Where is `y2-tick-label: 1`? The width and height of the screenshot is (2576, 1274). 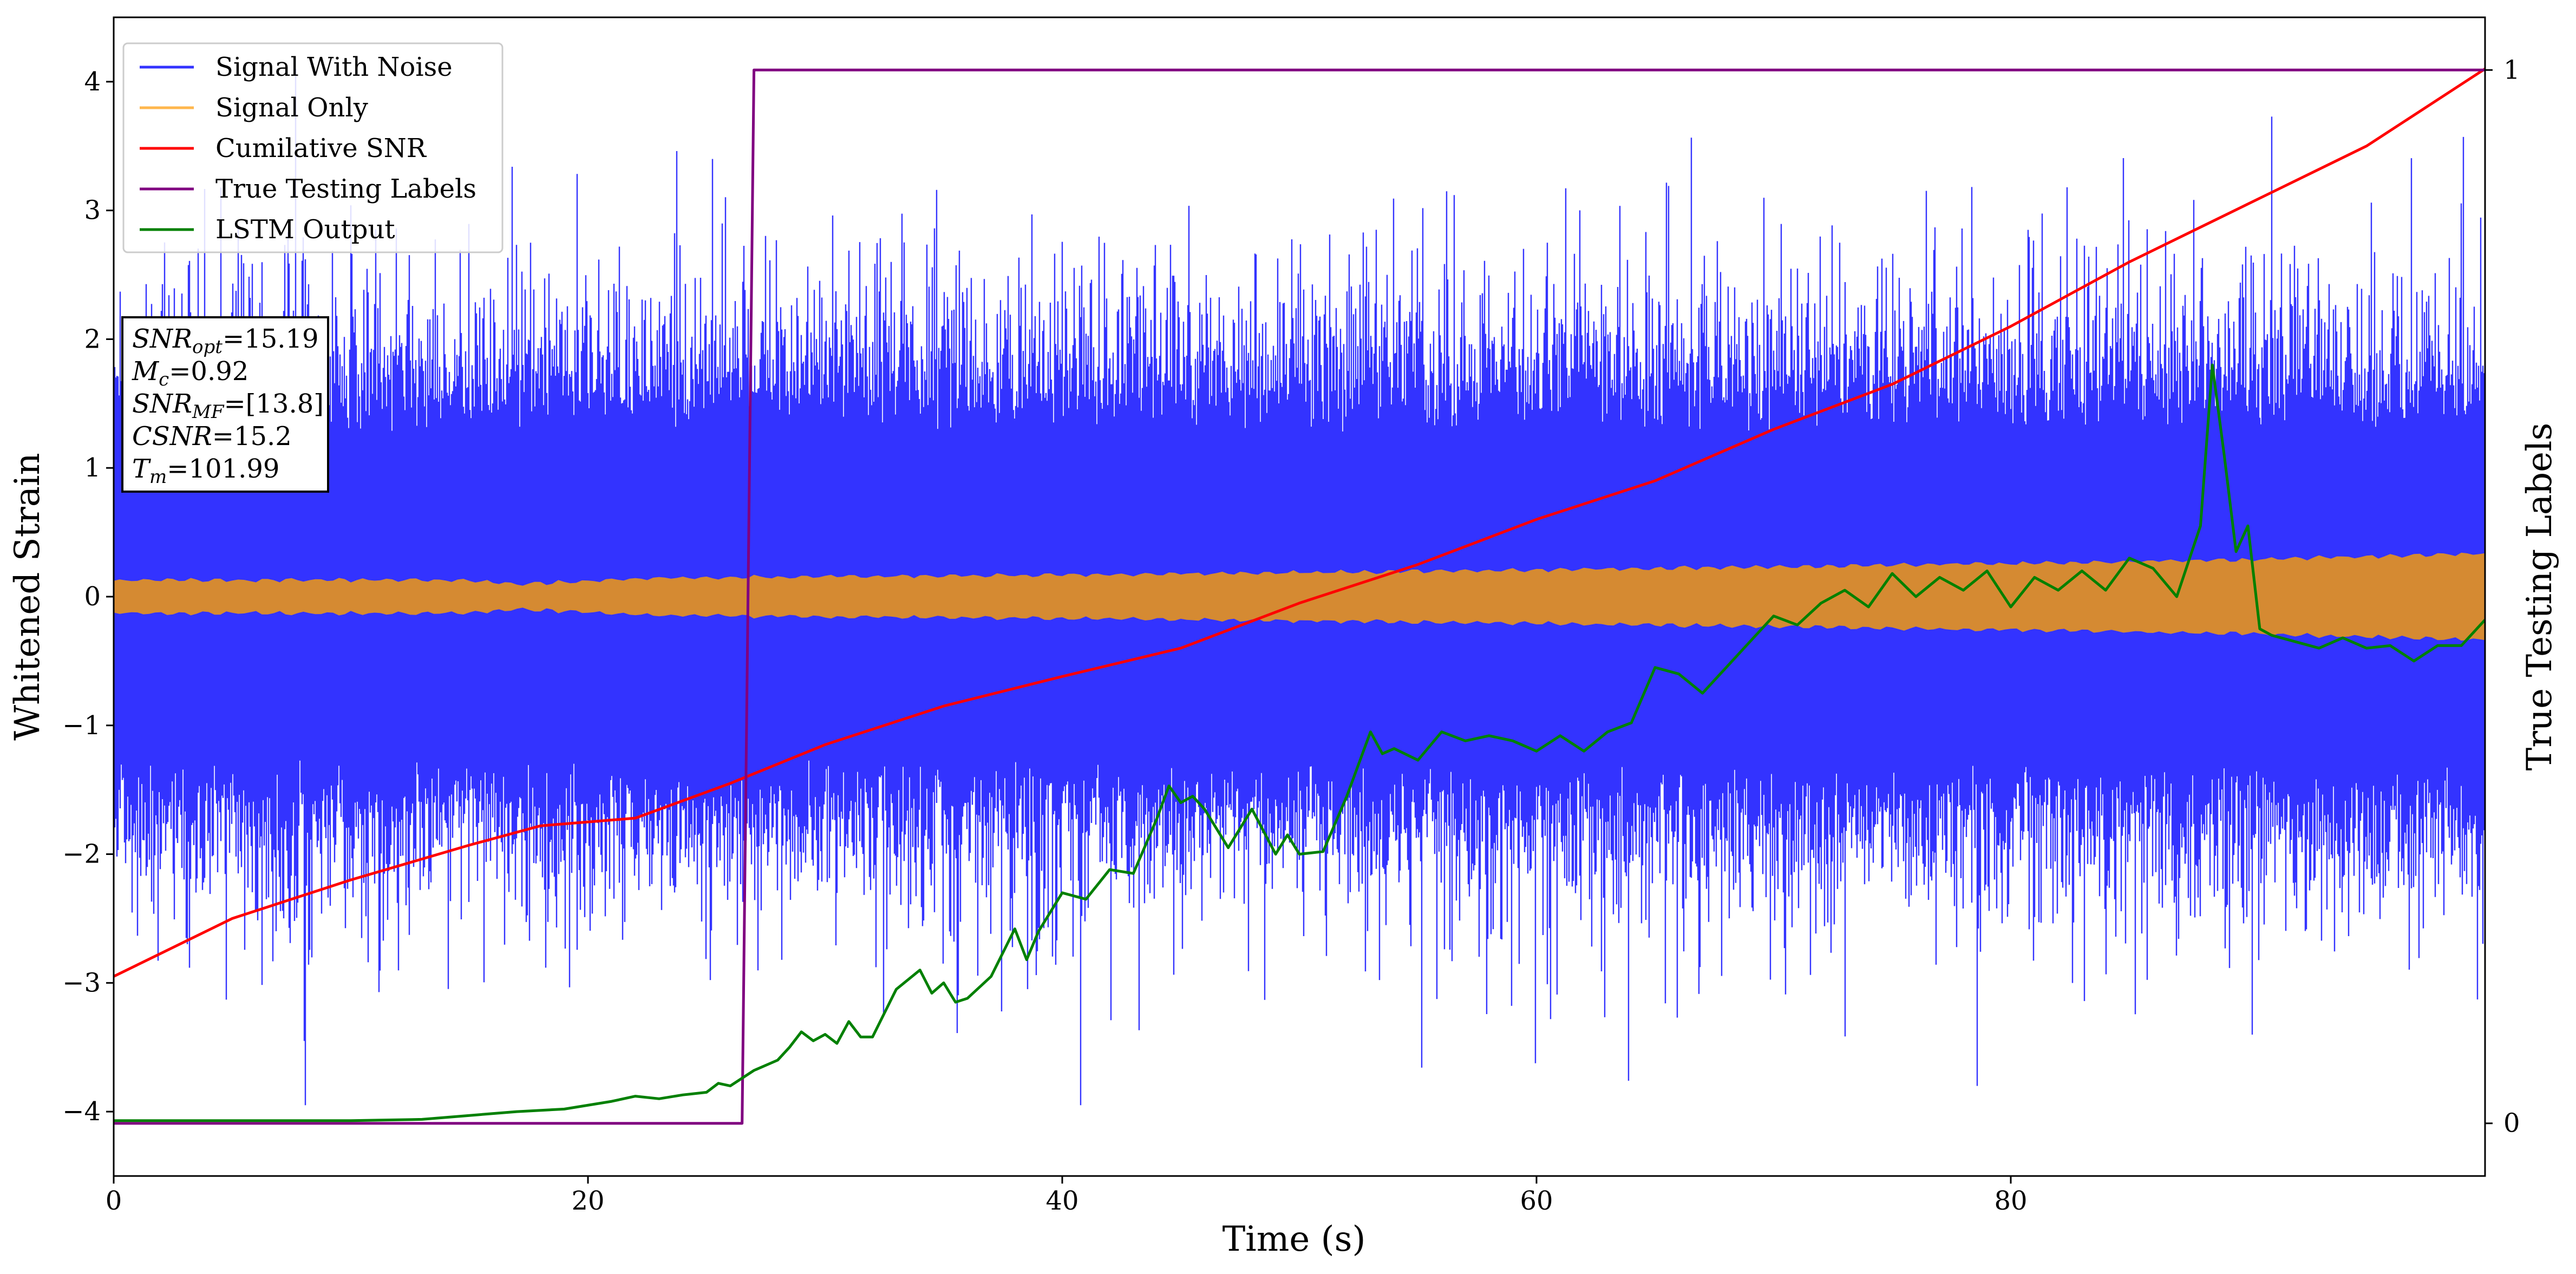
y2-tick-label: 1 is located at coordinates (2511, 70).